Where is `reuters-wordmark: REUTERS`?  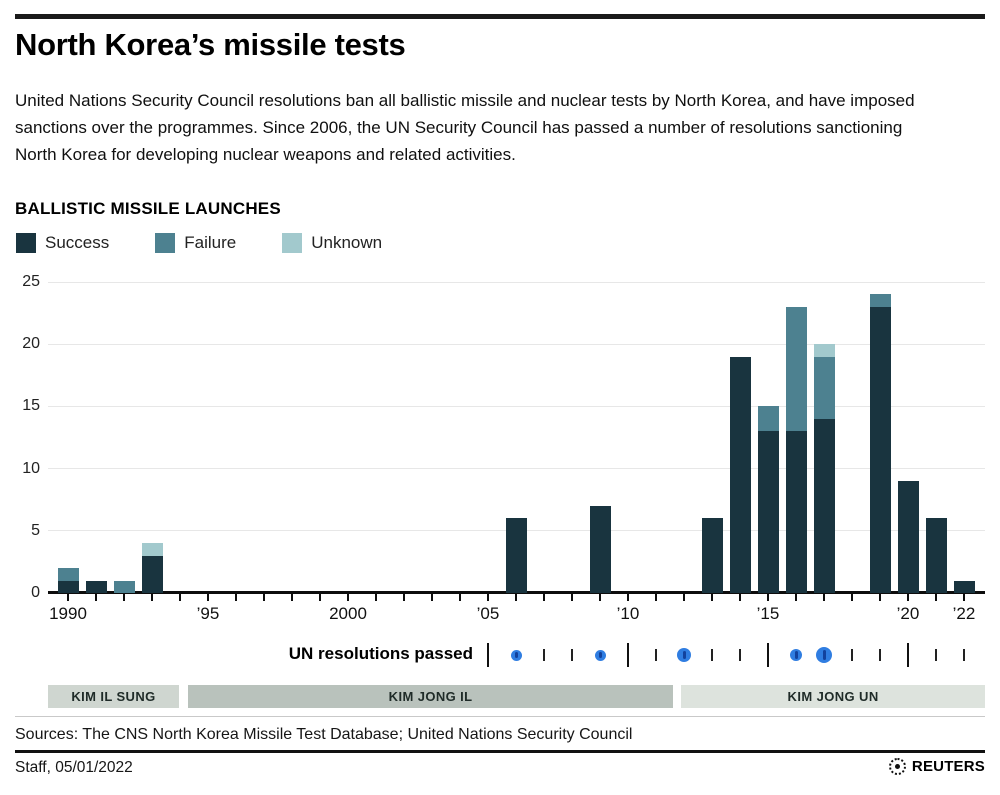
reuters-wordmark: REUTERS is located at coordinates (948, 766).